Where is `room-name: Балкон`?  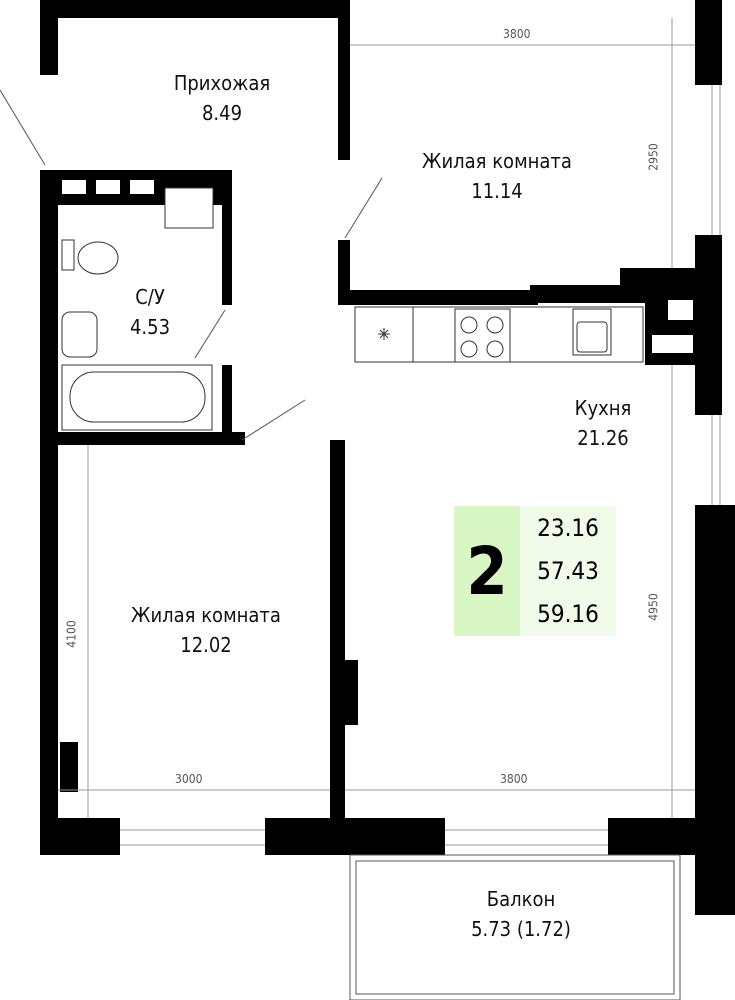
room-name: Балкон is located at coordinates (521, 899).